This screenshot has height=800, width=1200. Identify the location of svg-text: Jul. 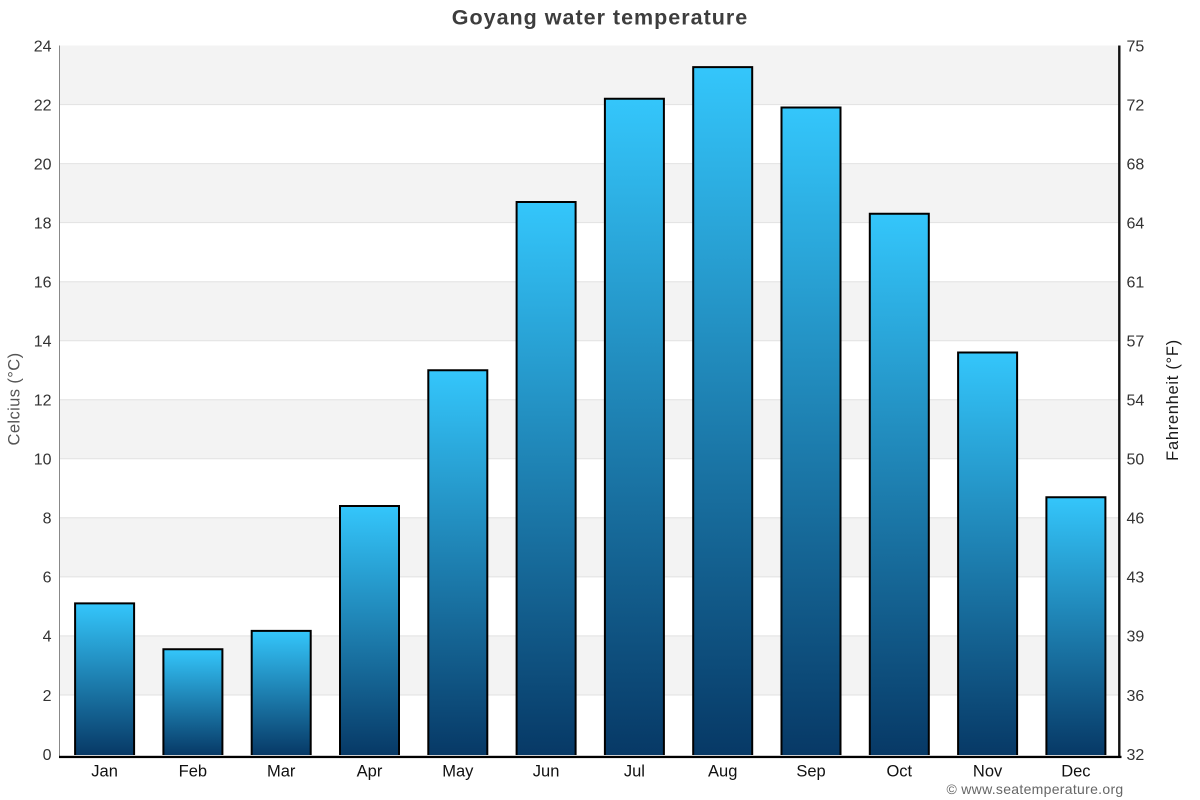
(634, 772).